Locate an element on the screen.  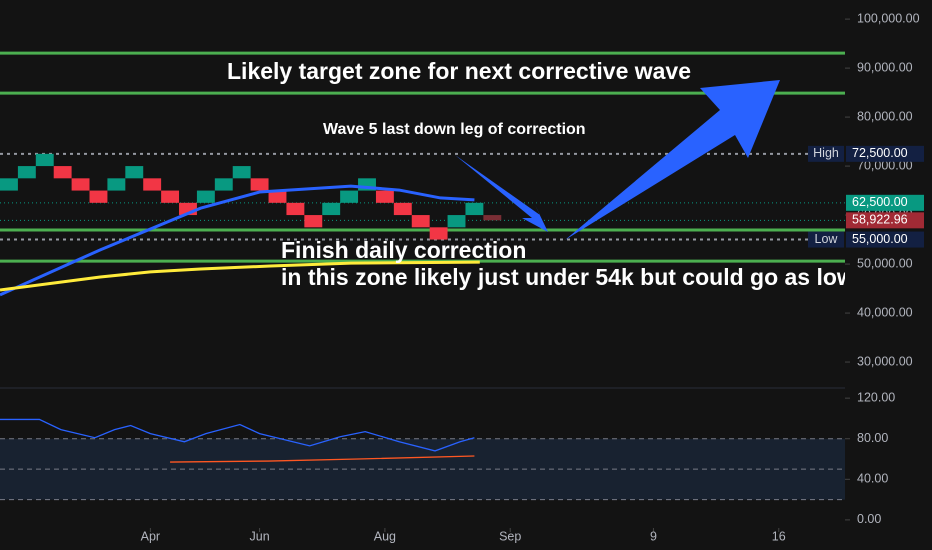
price-label: 55,000.00 is located at coordinates (880, 239).